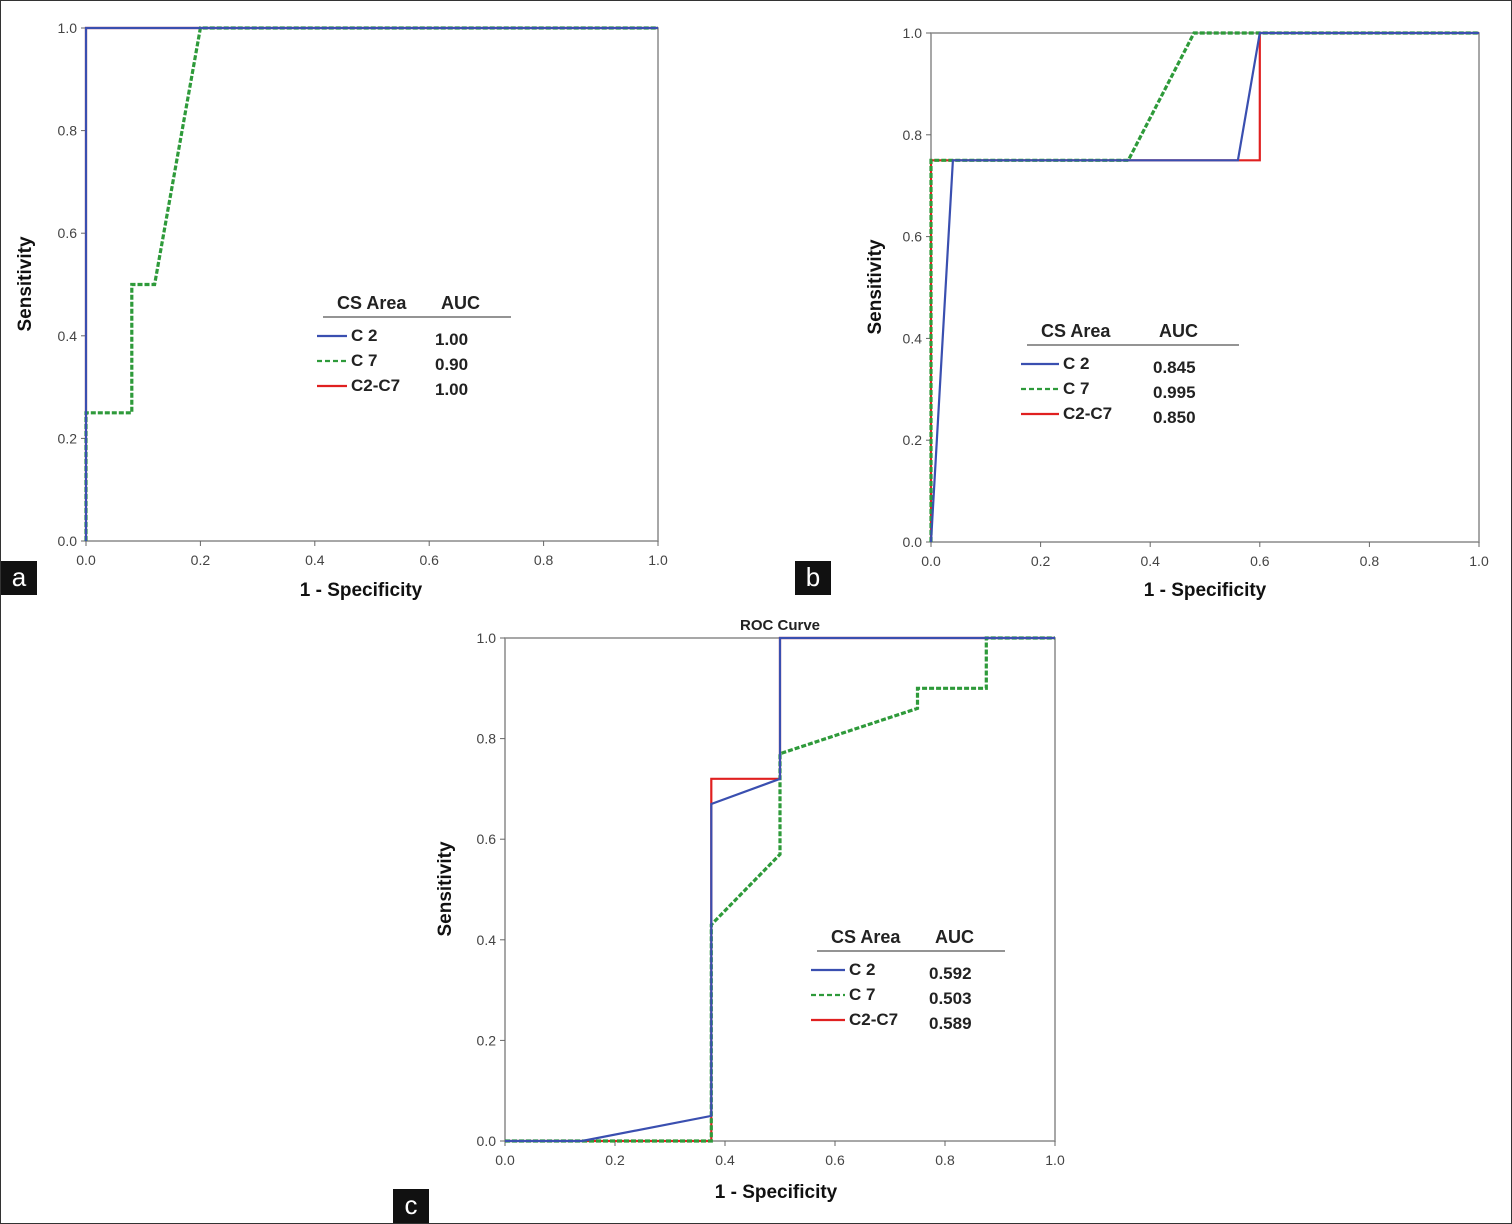 Image resolution: width=1512 pixels, height=1224 pixels. I want to click on y-tick-label-b: 0.2, so click(913, 440).